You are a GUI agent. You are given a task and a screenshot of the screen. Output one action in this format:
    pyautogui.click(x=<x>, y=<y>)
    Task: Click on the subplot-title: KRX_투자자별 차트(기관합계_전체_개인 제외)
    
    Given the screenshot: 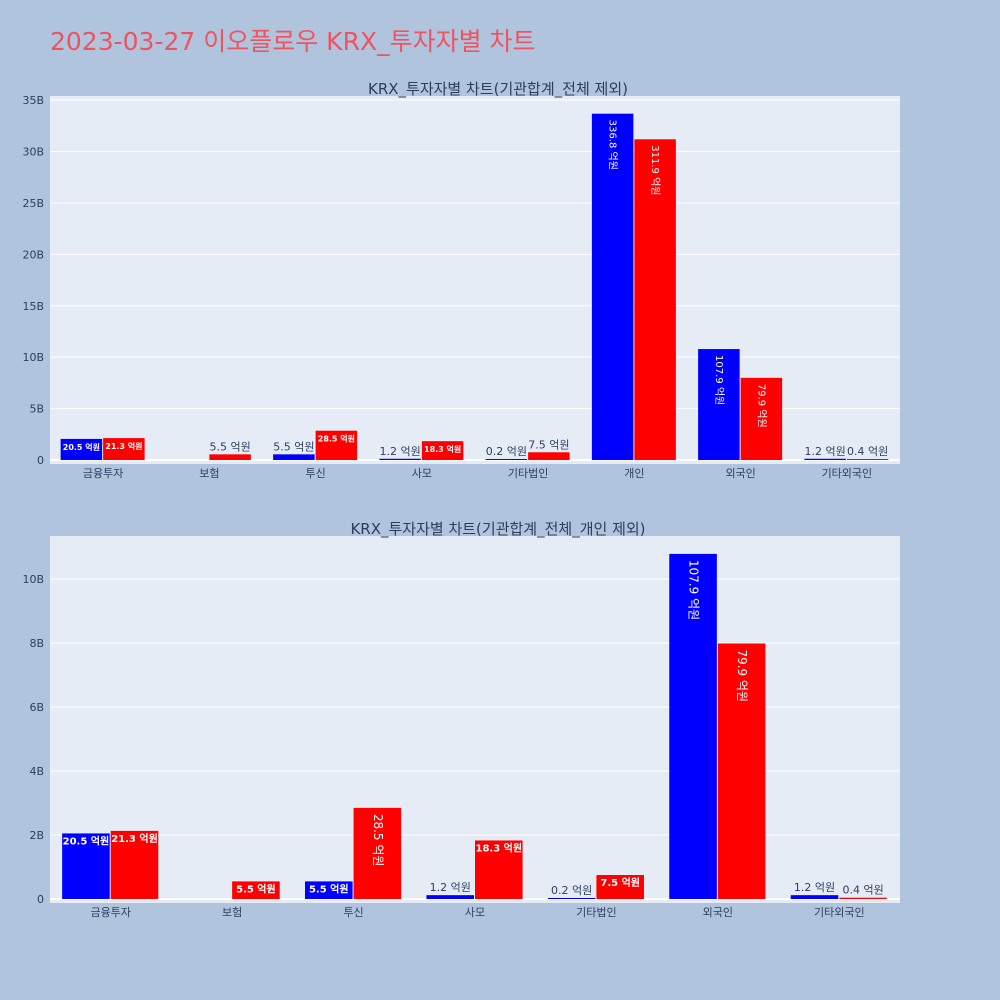 What is the action you would take?
    pyautogui.click(x=497, y=529)
    